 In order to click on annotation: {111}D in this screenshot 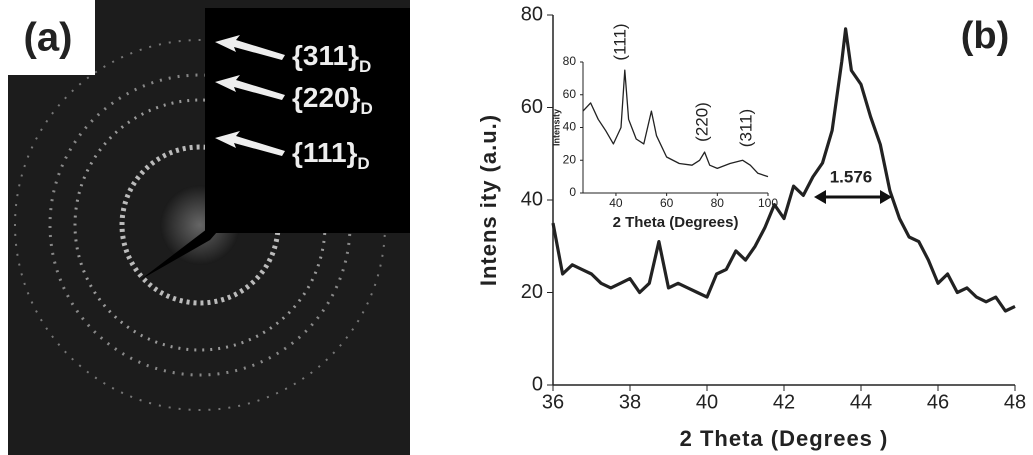, I will do `click(331, 155)`.